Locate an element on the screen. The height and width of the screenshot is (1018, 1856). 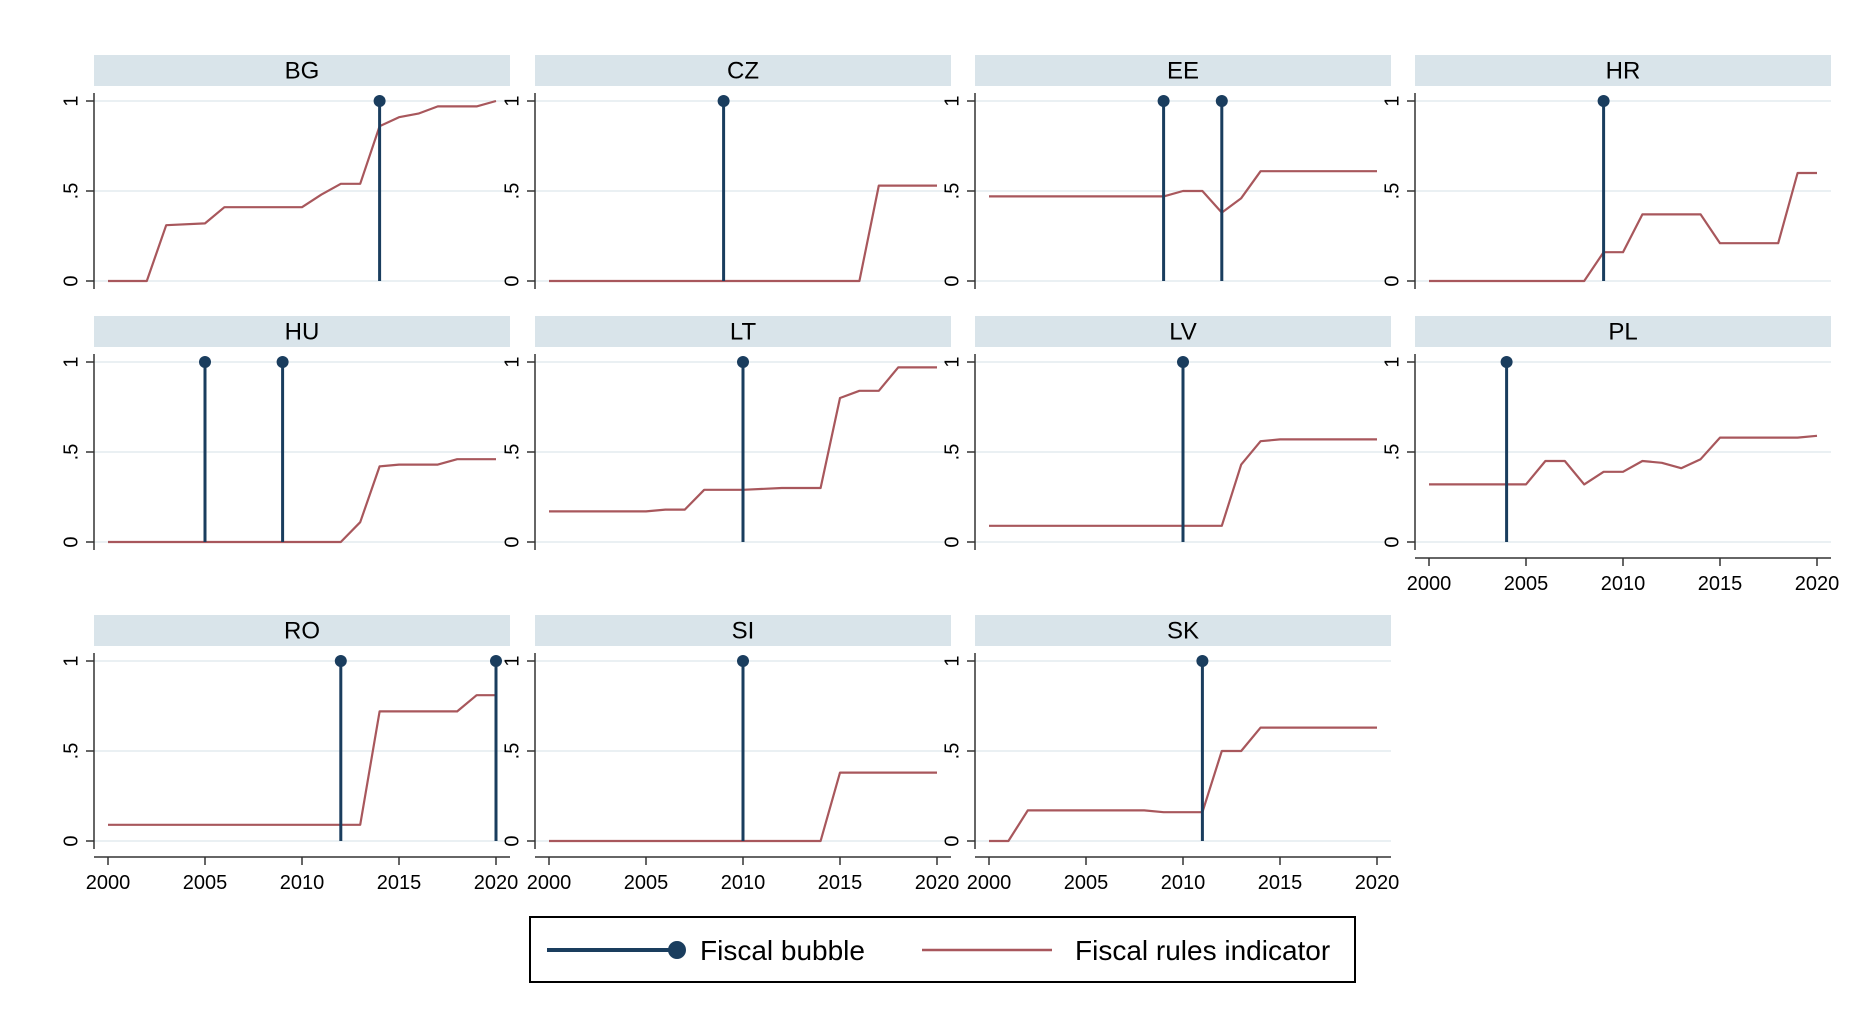
panel-ro: RO 0 .5 1 2000 2005 2010 2015 2020 is located at coordinates (289, 754).